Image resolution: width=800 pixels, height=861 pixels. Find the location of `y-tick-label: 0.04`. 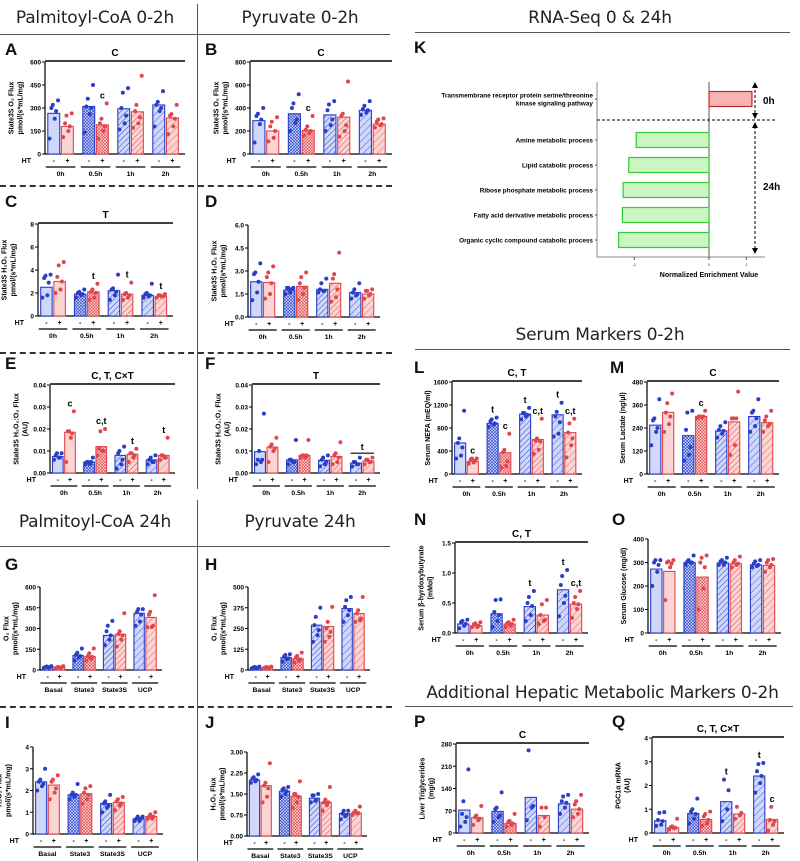

y-tick-label: 0.04 is located at coordinates (241, 386).